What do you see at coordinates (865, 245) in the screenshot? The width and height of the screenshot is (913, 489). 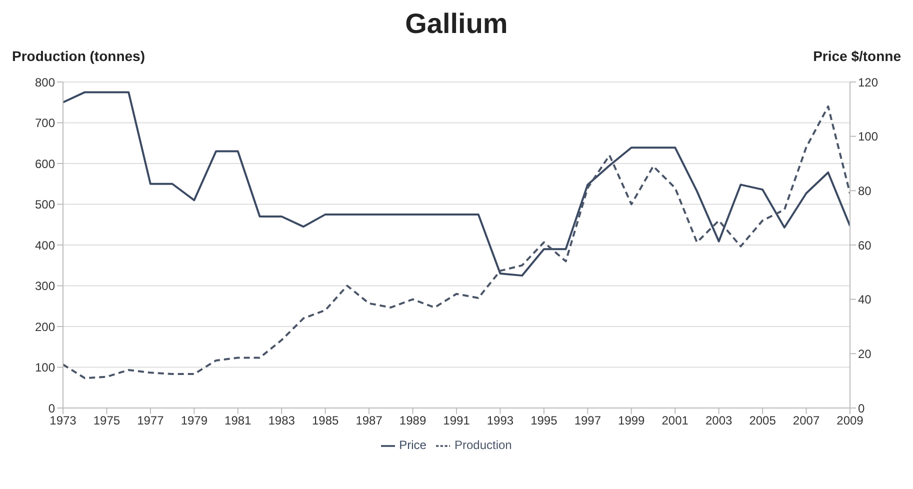 I see `y2-tick-label: 60` at bounding box center [865, 245].